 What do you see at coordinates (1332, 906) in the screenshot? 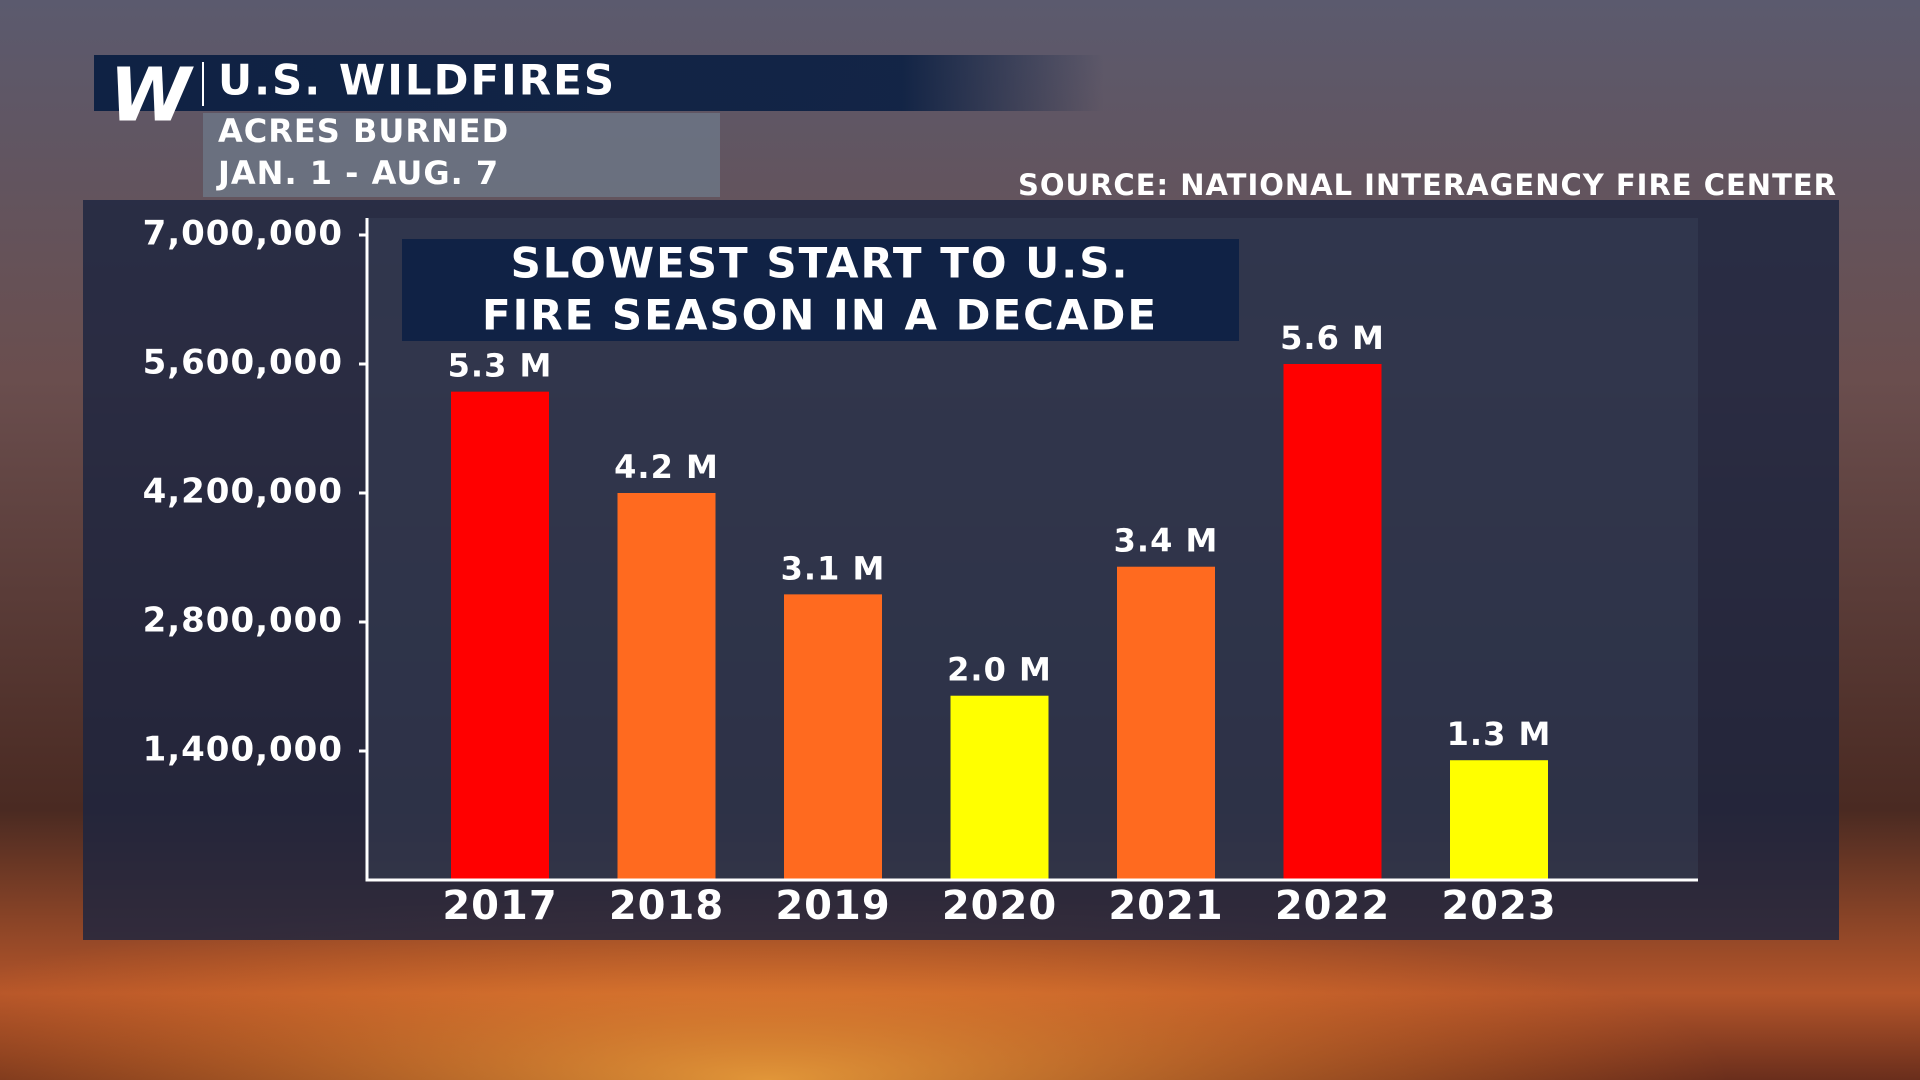
I see `x-tick-label: 2022` at bounding box center [1332, 906].